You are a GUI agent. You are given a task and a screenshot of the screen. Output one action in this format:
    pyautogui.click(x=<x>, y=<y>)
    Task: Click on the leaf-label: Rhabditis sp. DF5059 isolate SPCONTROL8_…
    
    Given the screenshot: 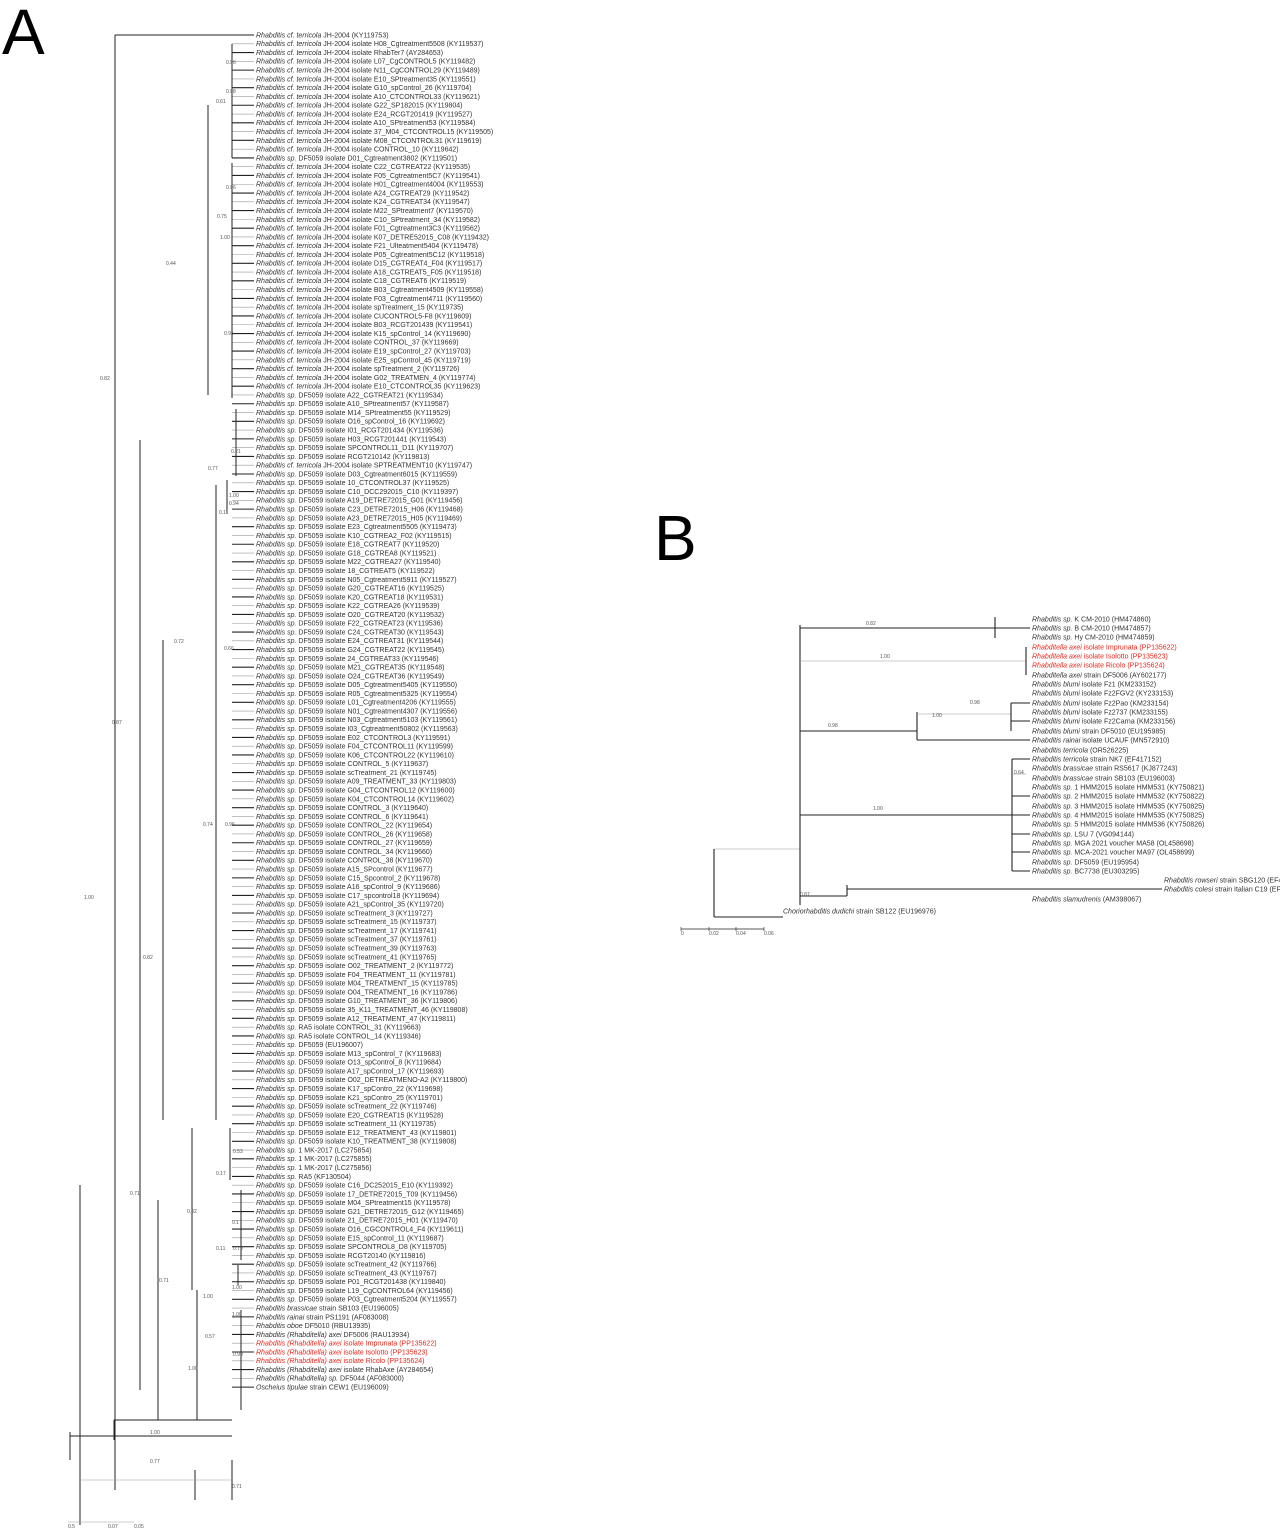 What is the action you would take?
    pyautogui.click(x=351, y=1247)
    